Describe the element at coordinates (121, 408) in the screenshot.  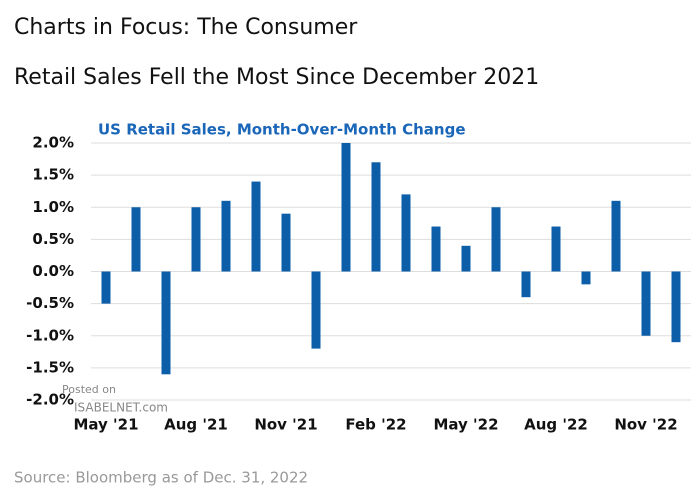
I see `watermark: ISABELNET.com` at that location.